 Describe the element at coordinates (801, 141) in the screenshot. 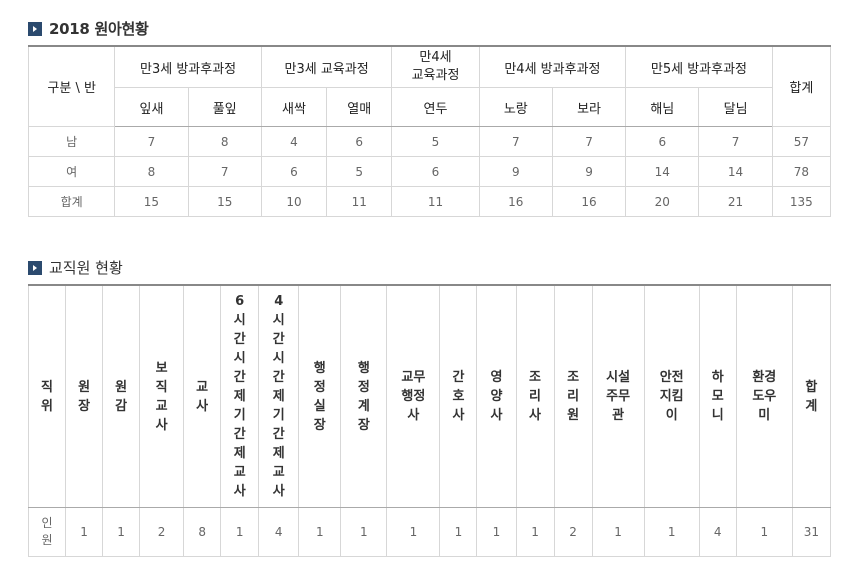

I see `row-total: 57` at that location.